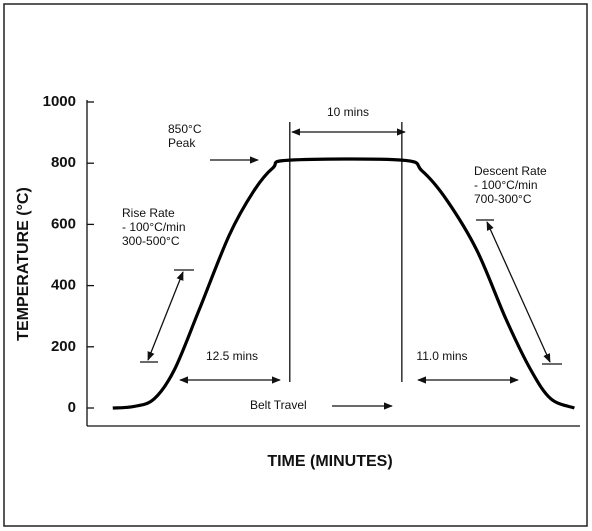 This screenshot has width=592, height=531. I want to click on annotation: 850°C, so click(185, 129).